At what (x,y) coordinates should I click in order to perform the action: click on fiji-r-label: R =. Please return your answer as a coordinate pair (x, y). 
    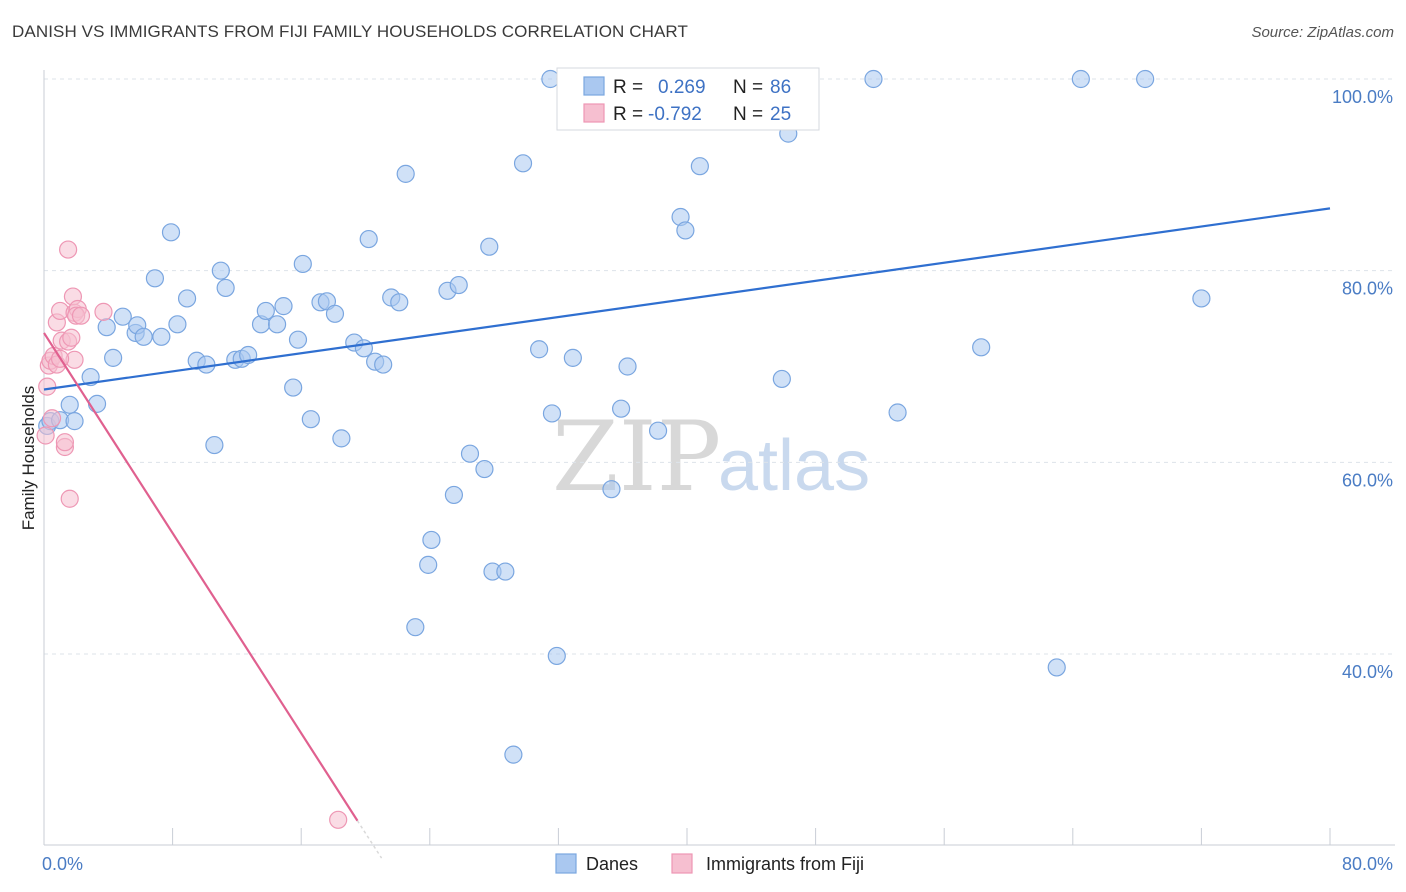
    Looking at the image, I should click on (628, 114).